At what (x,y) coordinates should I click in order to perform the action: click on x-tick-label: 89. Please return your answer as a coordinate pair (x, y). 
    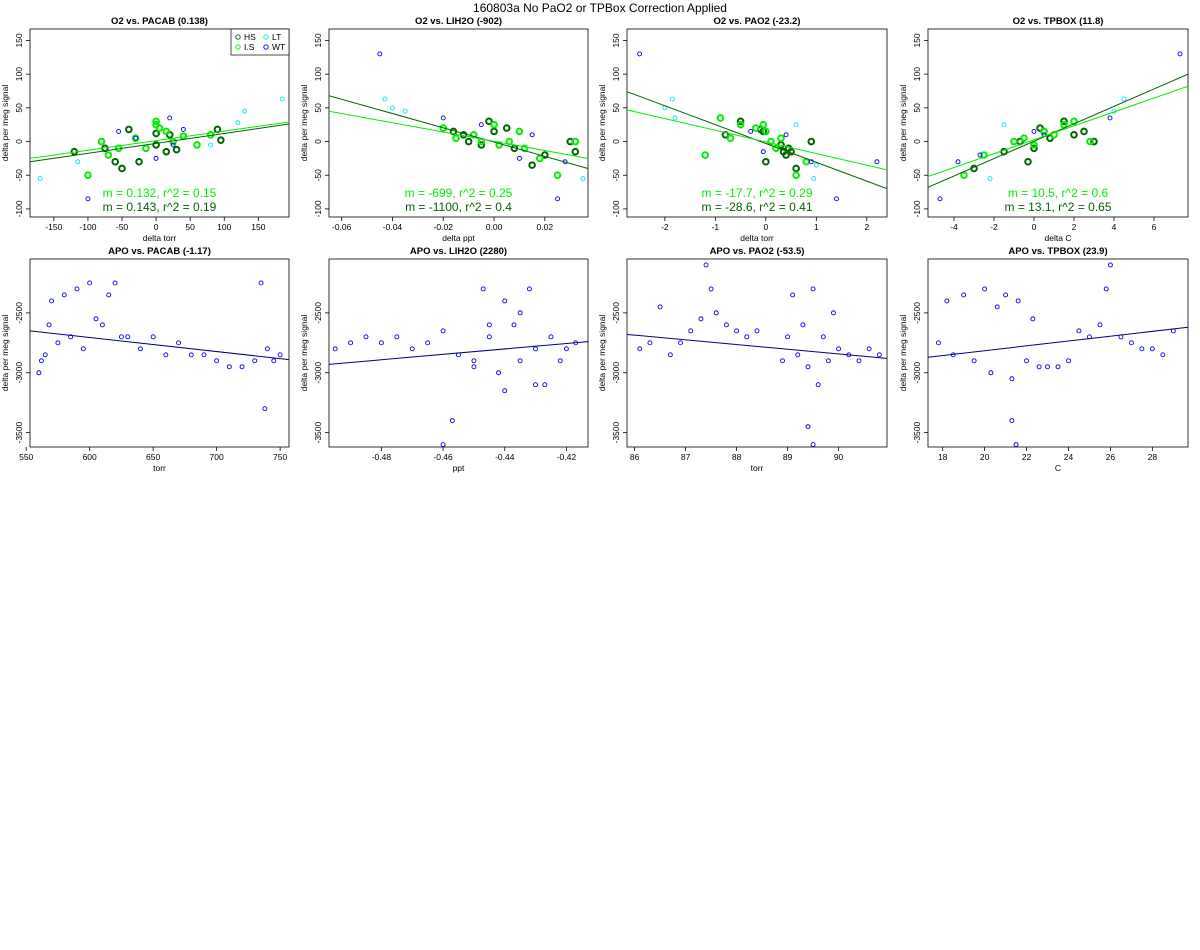
    Looking at the image, I should click on (788, 457).